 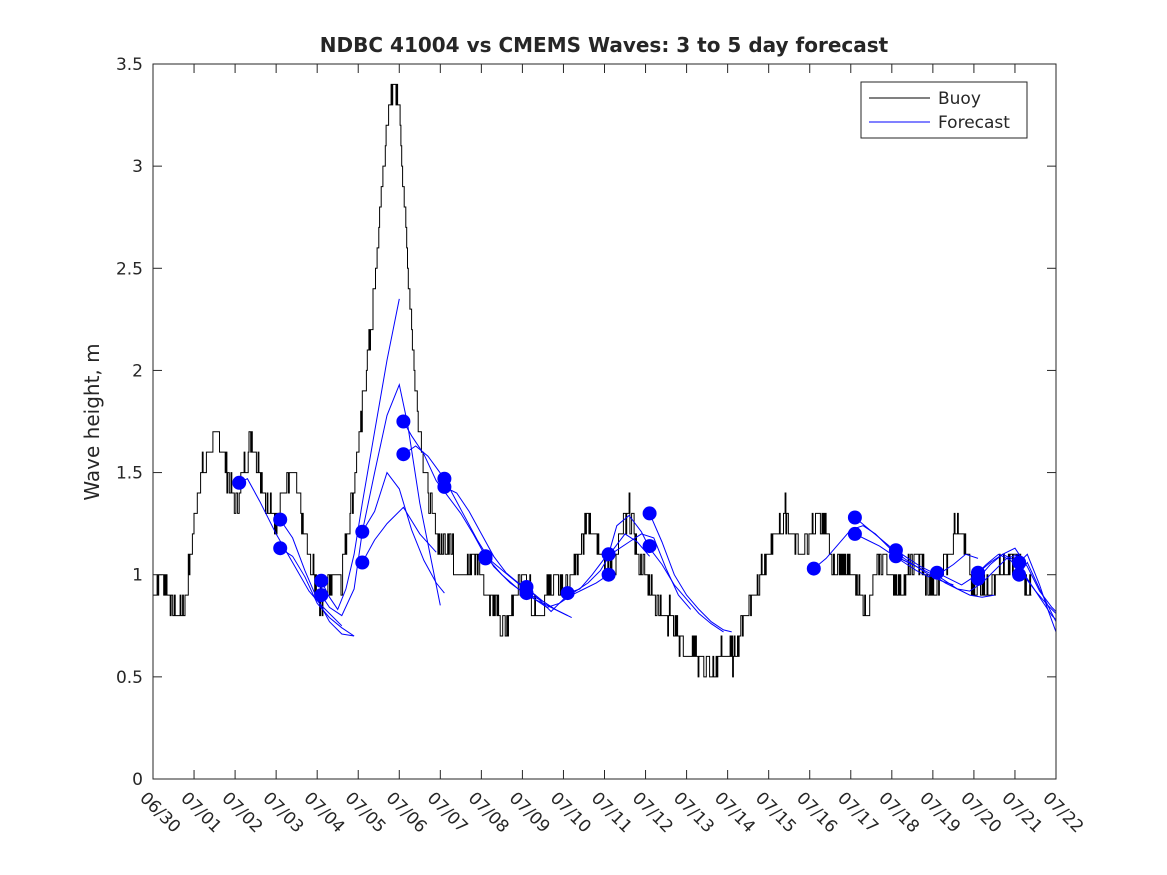 I want to click on y-tick-label: 2, so click(x=137, y=371).